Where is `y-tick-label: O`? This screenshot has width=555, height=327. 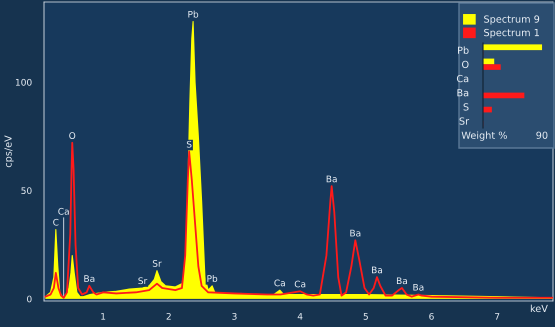 y-tick-label: O is located at coordinates (465, 64).